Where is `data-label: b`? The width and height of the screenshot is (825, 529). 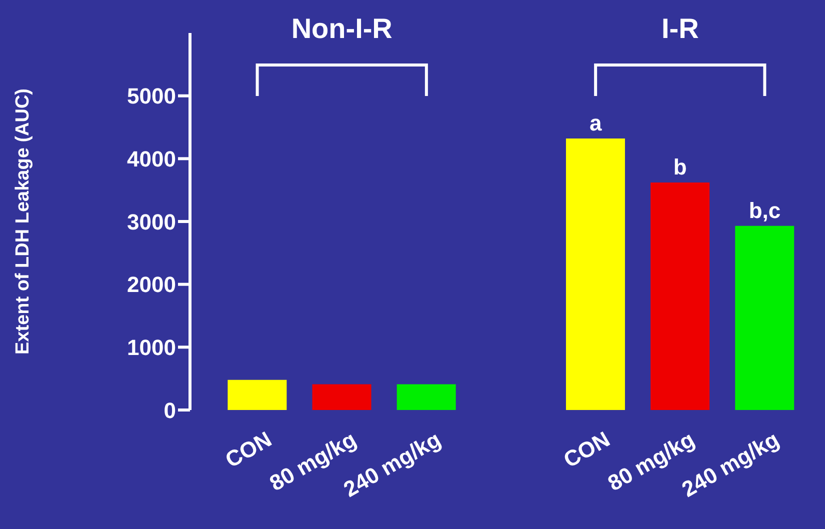 data-label: b is located at coordinates (680, 167).